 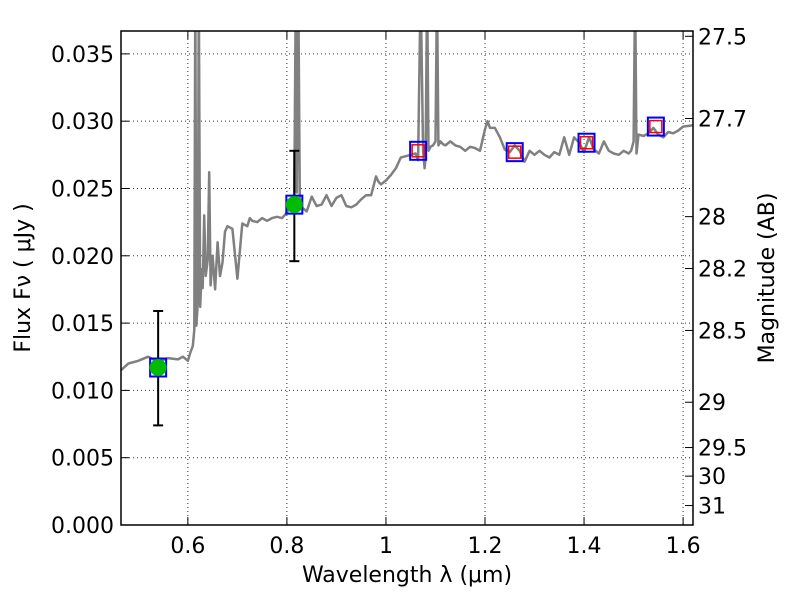 I want to click on y-axis: 0.000 0.005 0.010 0.015 0.020 0.025 0.030 0.035, so click(x=90, y=291).